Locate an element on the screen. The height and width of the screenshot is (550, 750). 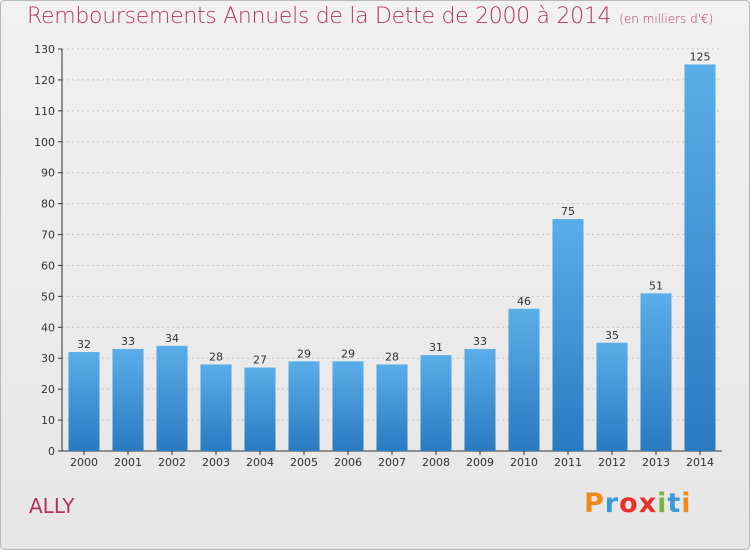
value-label-2014: 125 is located at coordinates (700, 56).